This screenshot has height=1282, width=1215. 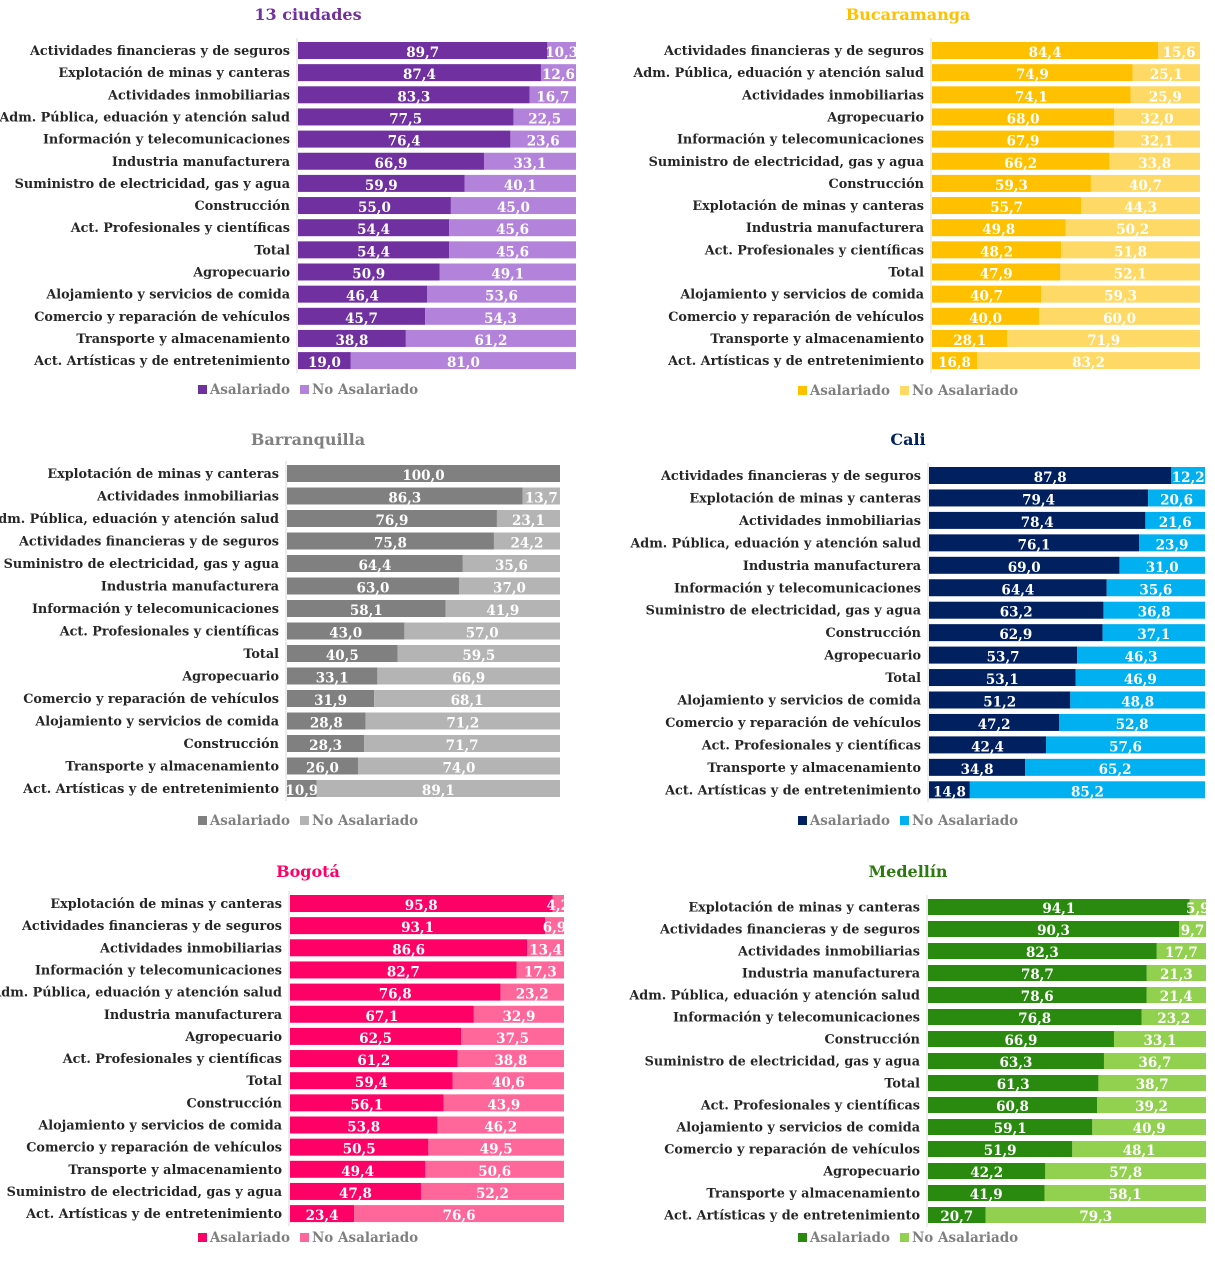 What do you see at coordinates (793, 51) in the screenshot?
I see `category-label: Actividades financieras y de seguros` at bounding box center [793, 51].